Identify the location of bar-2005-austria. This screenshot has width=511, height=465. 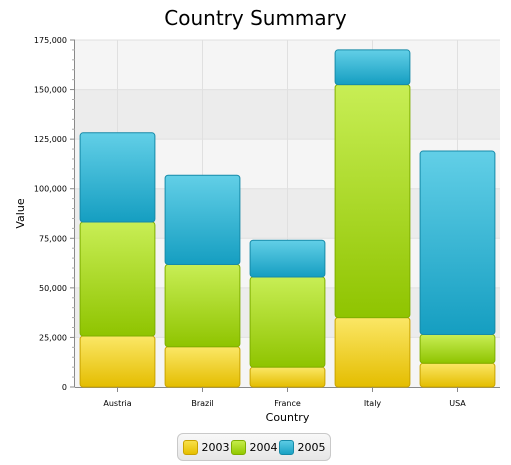
(117, 177).